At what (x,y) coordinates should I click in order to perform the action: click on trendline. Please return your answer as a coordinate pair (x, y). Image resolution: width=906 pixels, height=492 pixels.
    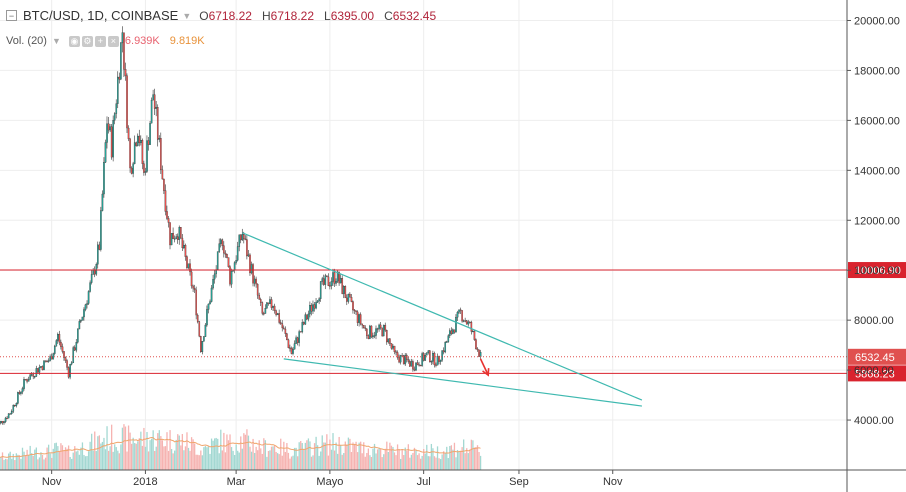
    Looking at the image, I should click on (463, 382).